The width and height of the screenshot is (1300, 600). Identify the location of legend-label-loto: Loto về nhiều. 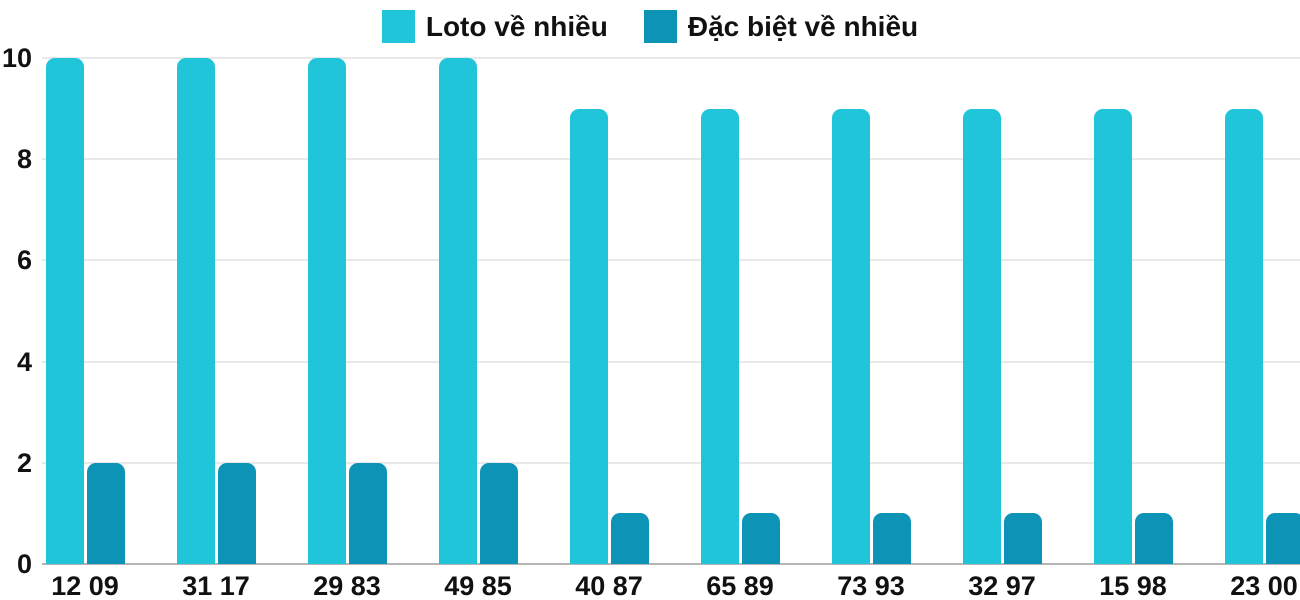
(516, 26).